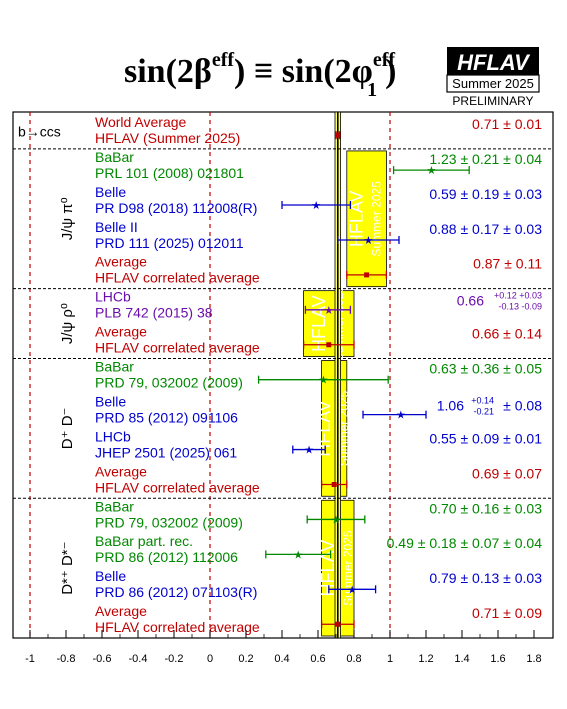  I want to click on logo-edition: Summer 2025, so click(493, 83).